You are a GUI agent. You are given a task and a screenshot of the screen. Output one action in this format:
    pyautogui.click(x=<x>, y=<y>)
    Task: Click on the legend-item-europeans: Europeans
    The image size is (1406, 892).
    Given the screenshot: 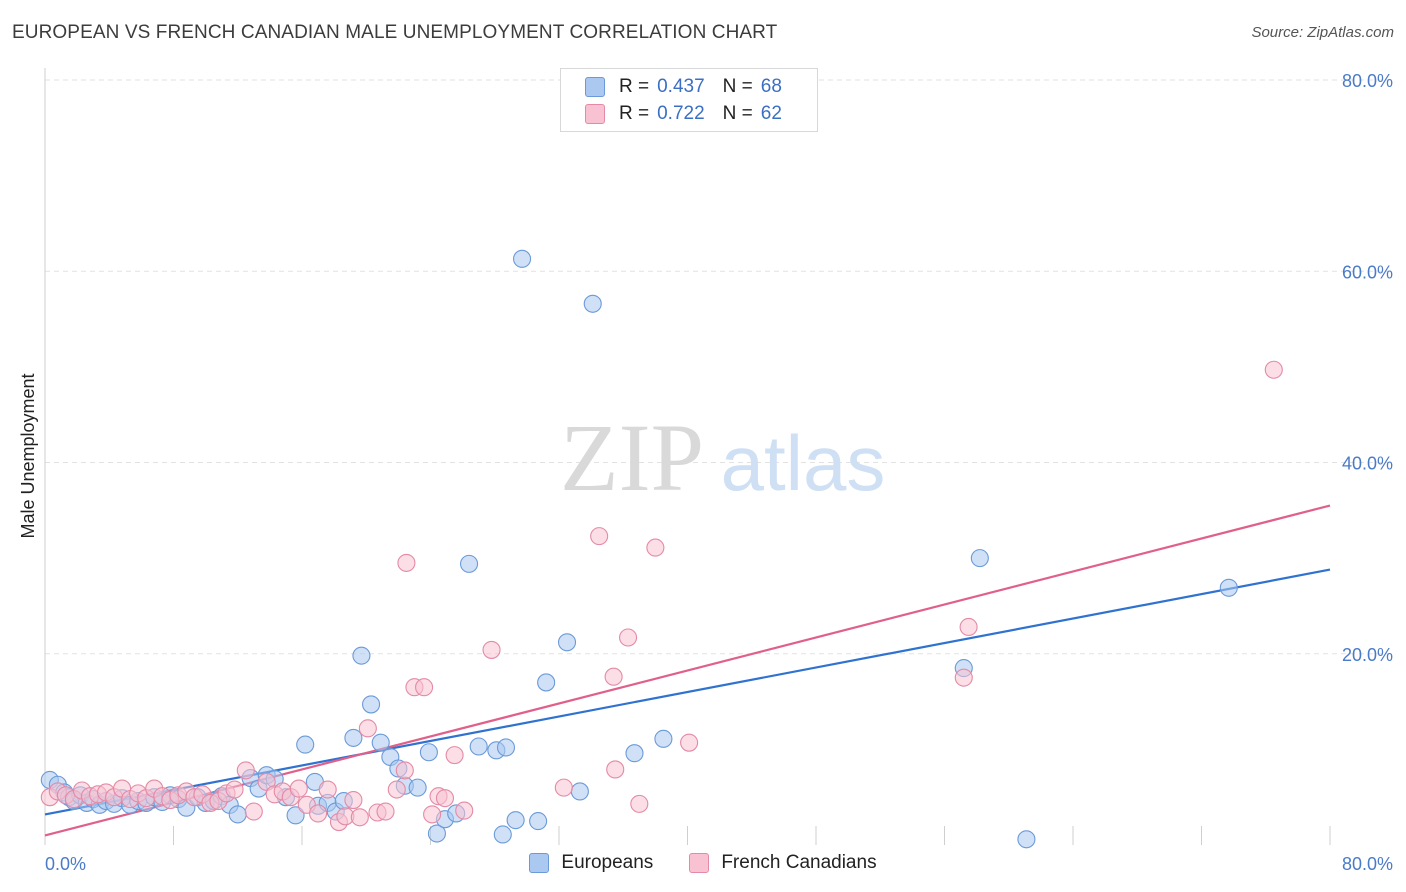 What is the action you would take?
    pyautogui.click(x=591, y=863)
    